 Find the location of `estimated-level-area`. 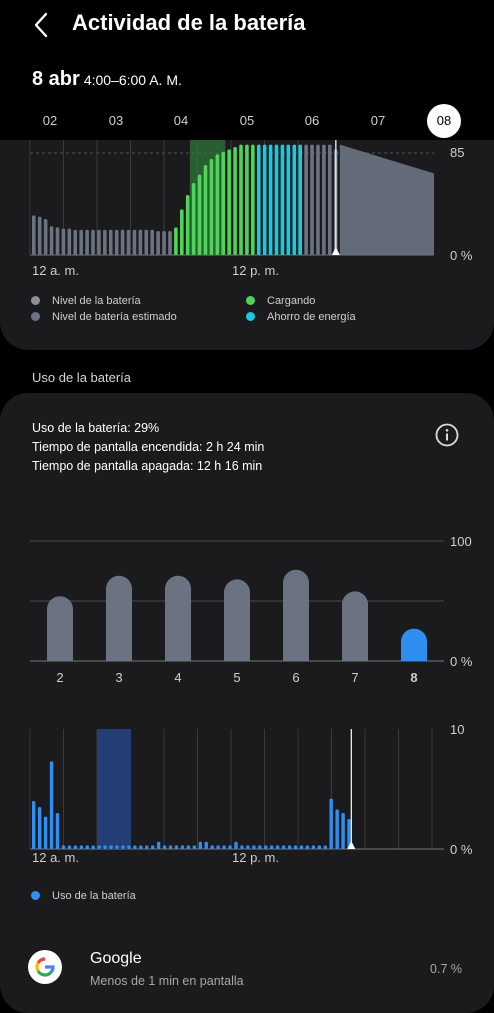

estimated-level-area is located at coordinates (386, 199).